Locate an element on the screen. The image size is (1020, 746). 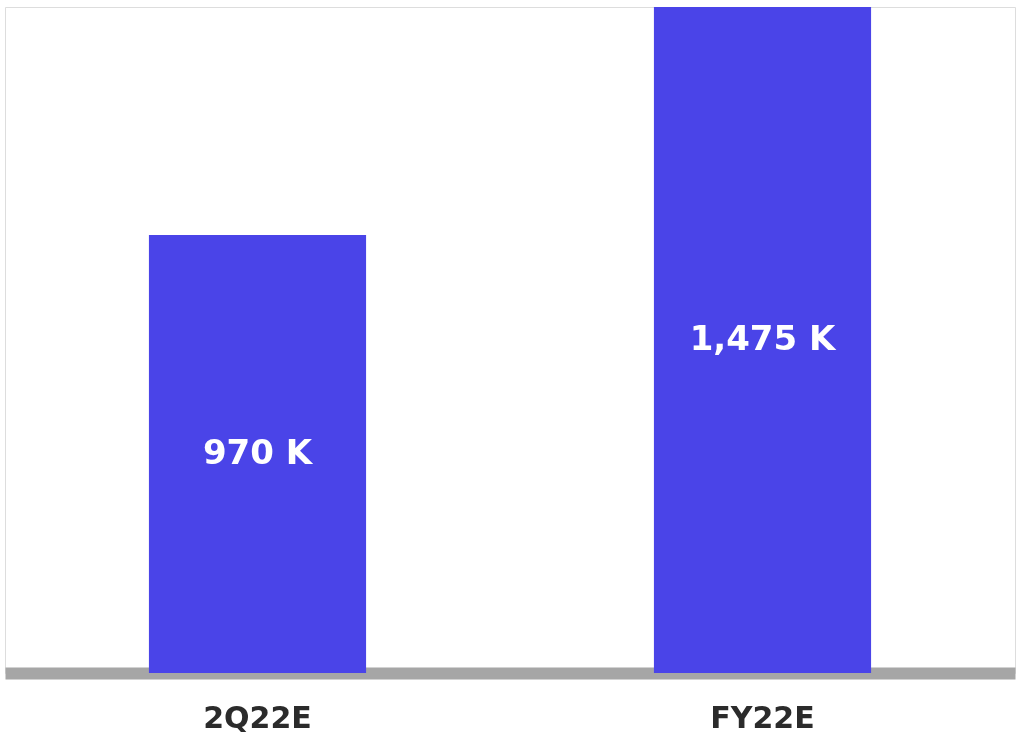
x-tick-label: FY22E is located at coordinates (762, 717).